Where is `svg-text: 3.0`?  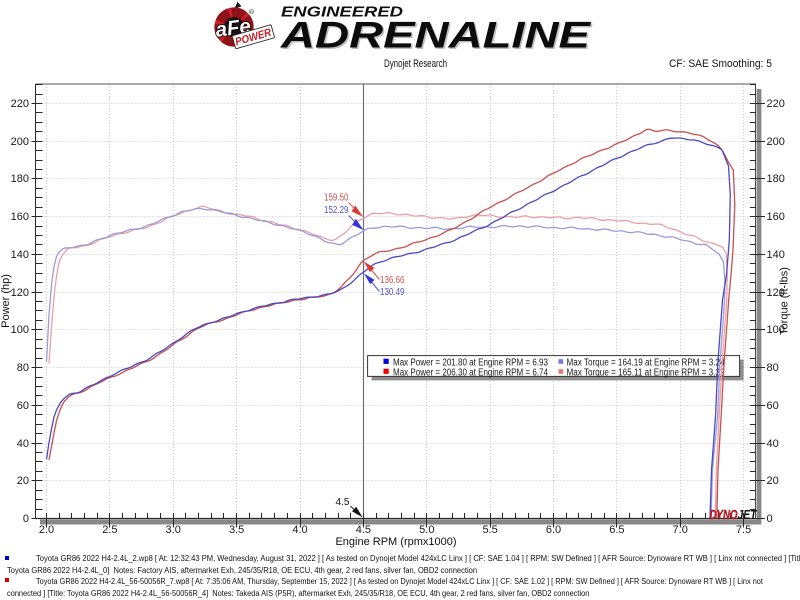 svg-text: 3.0 is located at coordinates (173, 530).